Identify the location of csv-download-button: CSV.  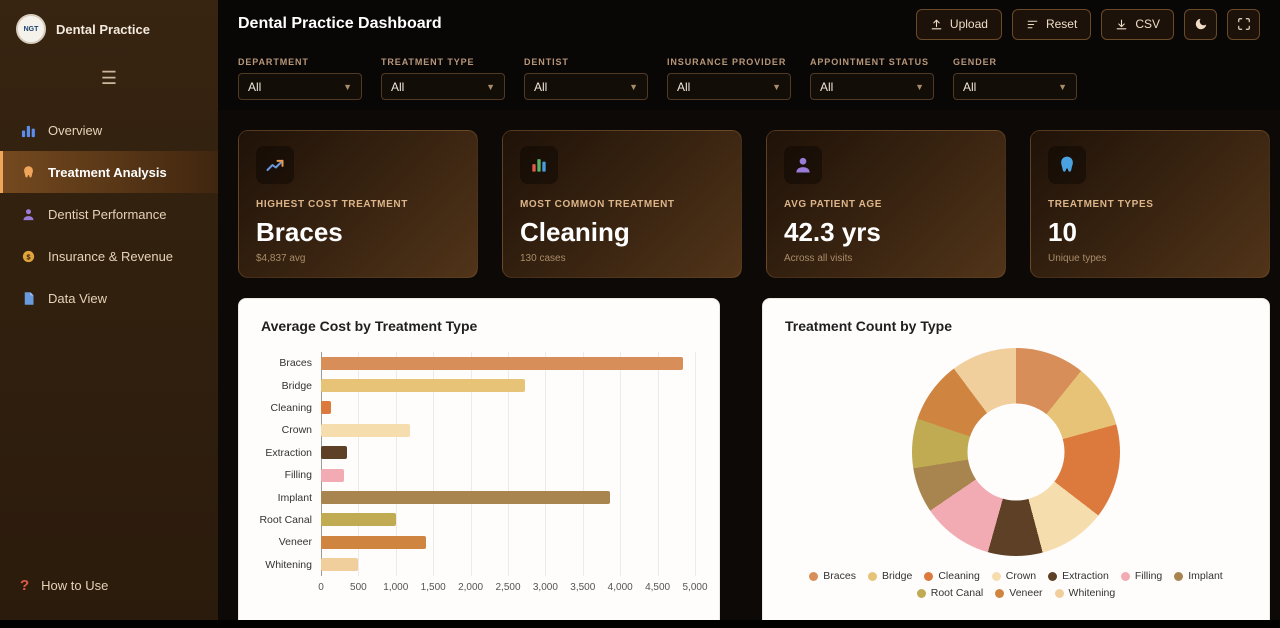
(1137, 24).